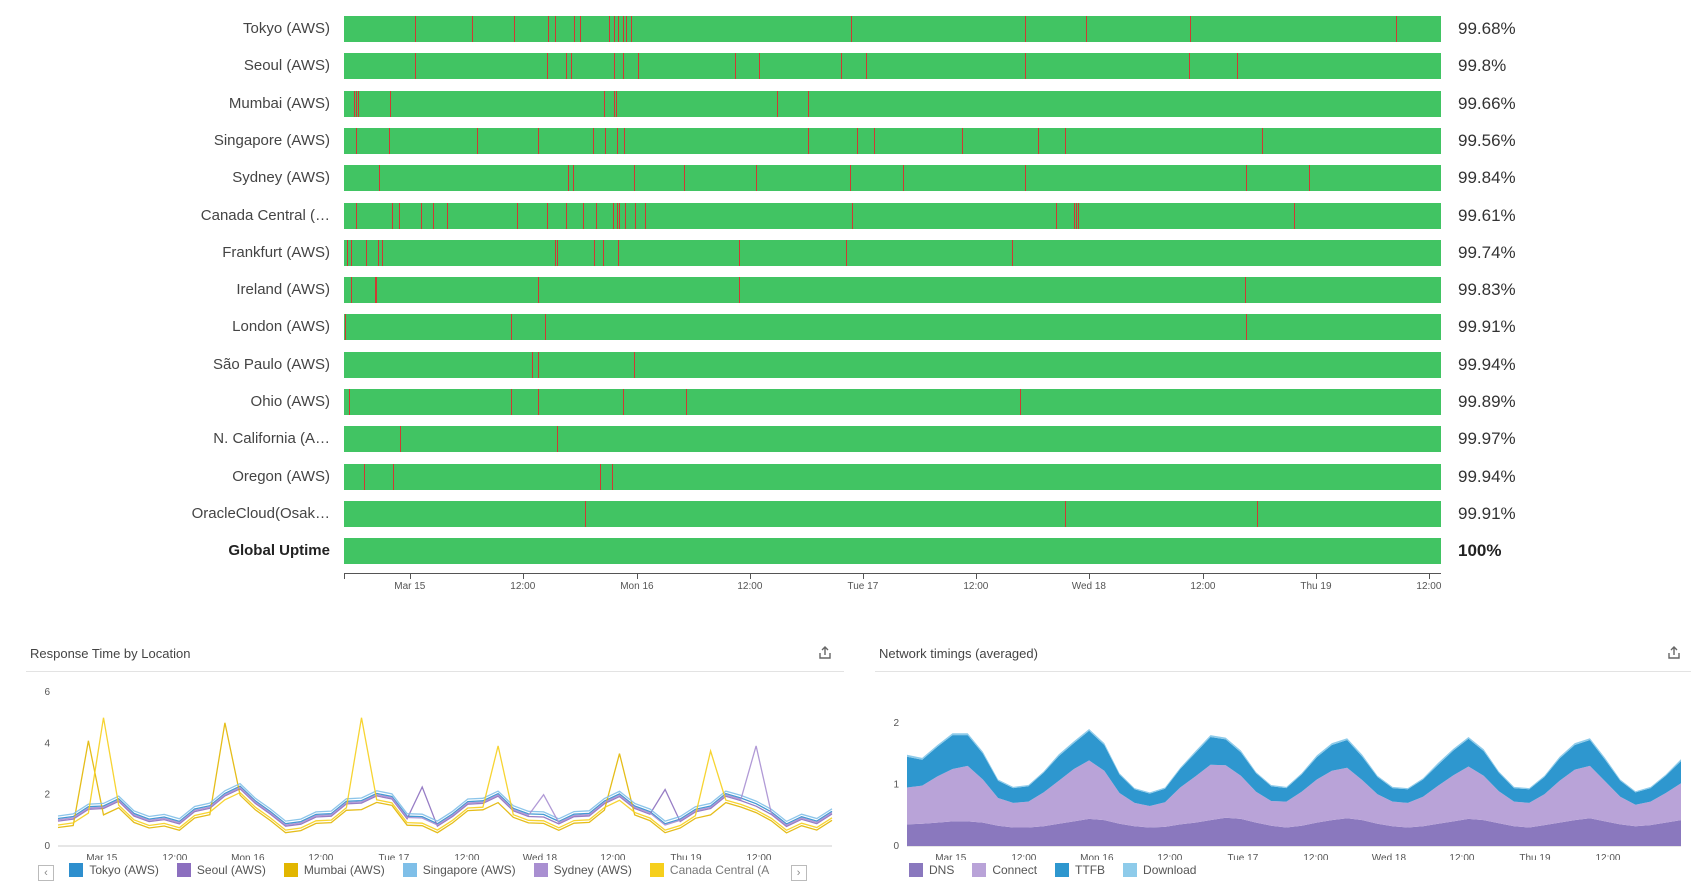  Describe the element at coordinates (709, 869) in the screenshot. I see `legend-item: Canada Central (A` at that location.